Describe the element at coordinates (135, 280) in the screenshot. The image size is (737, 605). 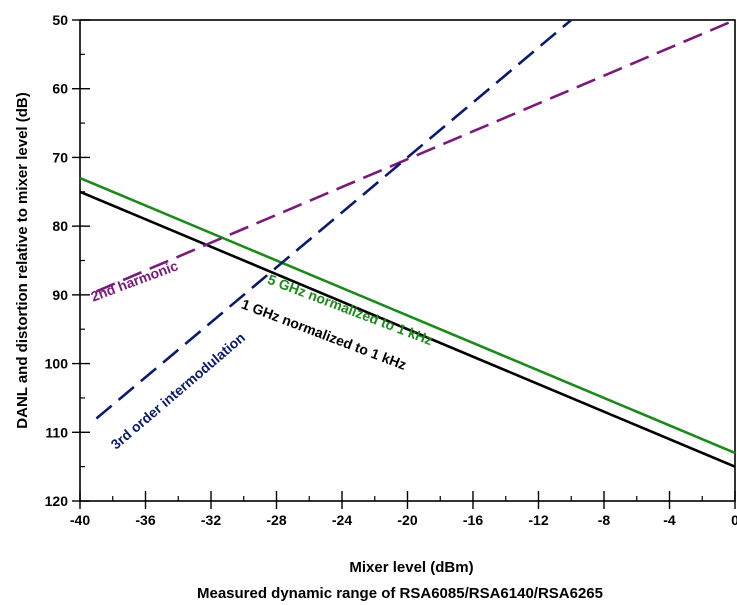
I see `series-label-2: 2nd harmonic` at that location.